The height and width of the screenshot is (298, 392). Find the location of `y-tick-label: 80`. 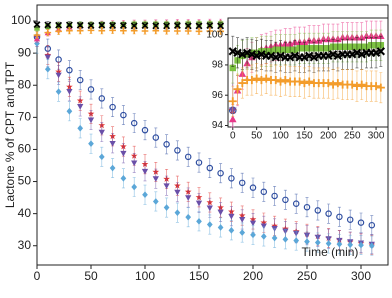

y-tick-label: 80 is located at coordinates (25, 84).